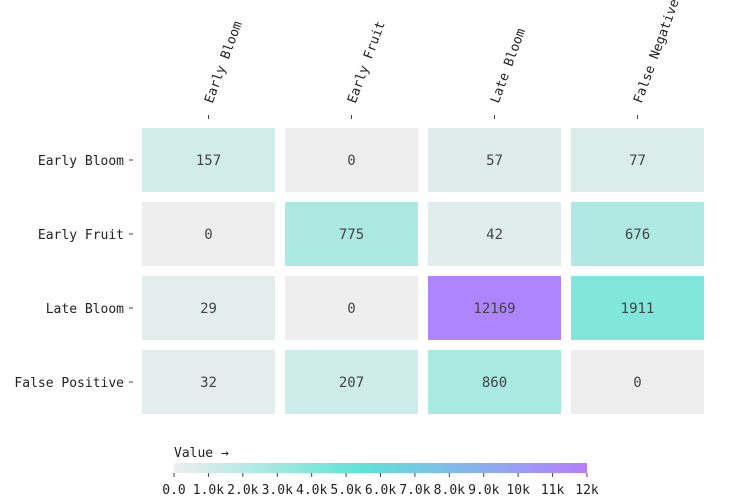 The image size is (734, 501). What do you see at coordinates (367, 62) in the screenshot?
I see `column-label-early-fruit: Early Fruit` at bounding box center [367, 62].